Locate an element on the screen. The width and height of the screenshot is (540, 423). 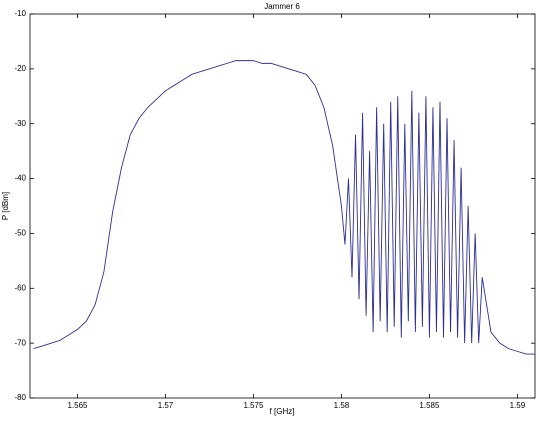
x-tick-label: 1.57 is located at coordinates (166, 405).